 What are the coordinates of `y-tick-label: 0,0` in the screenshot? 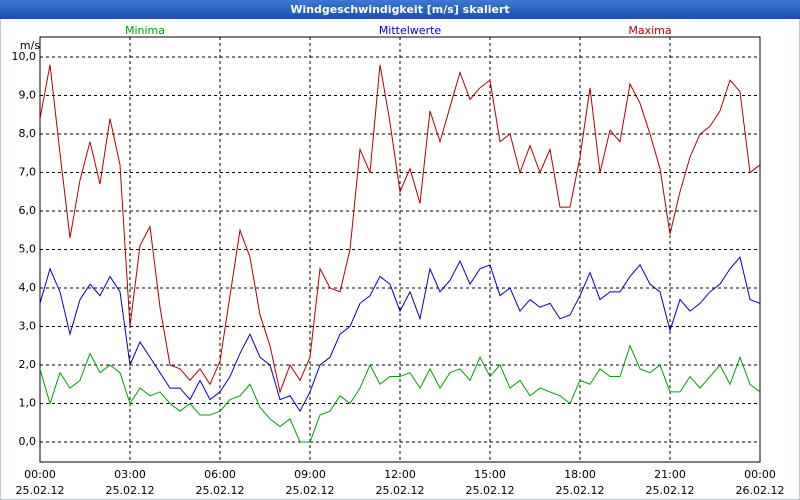 It's located at (28, 441).